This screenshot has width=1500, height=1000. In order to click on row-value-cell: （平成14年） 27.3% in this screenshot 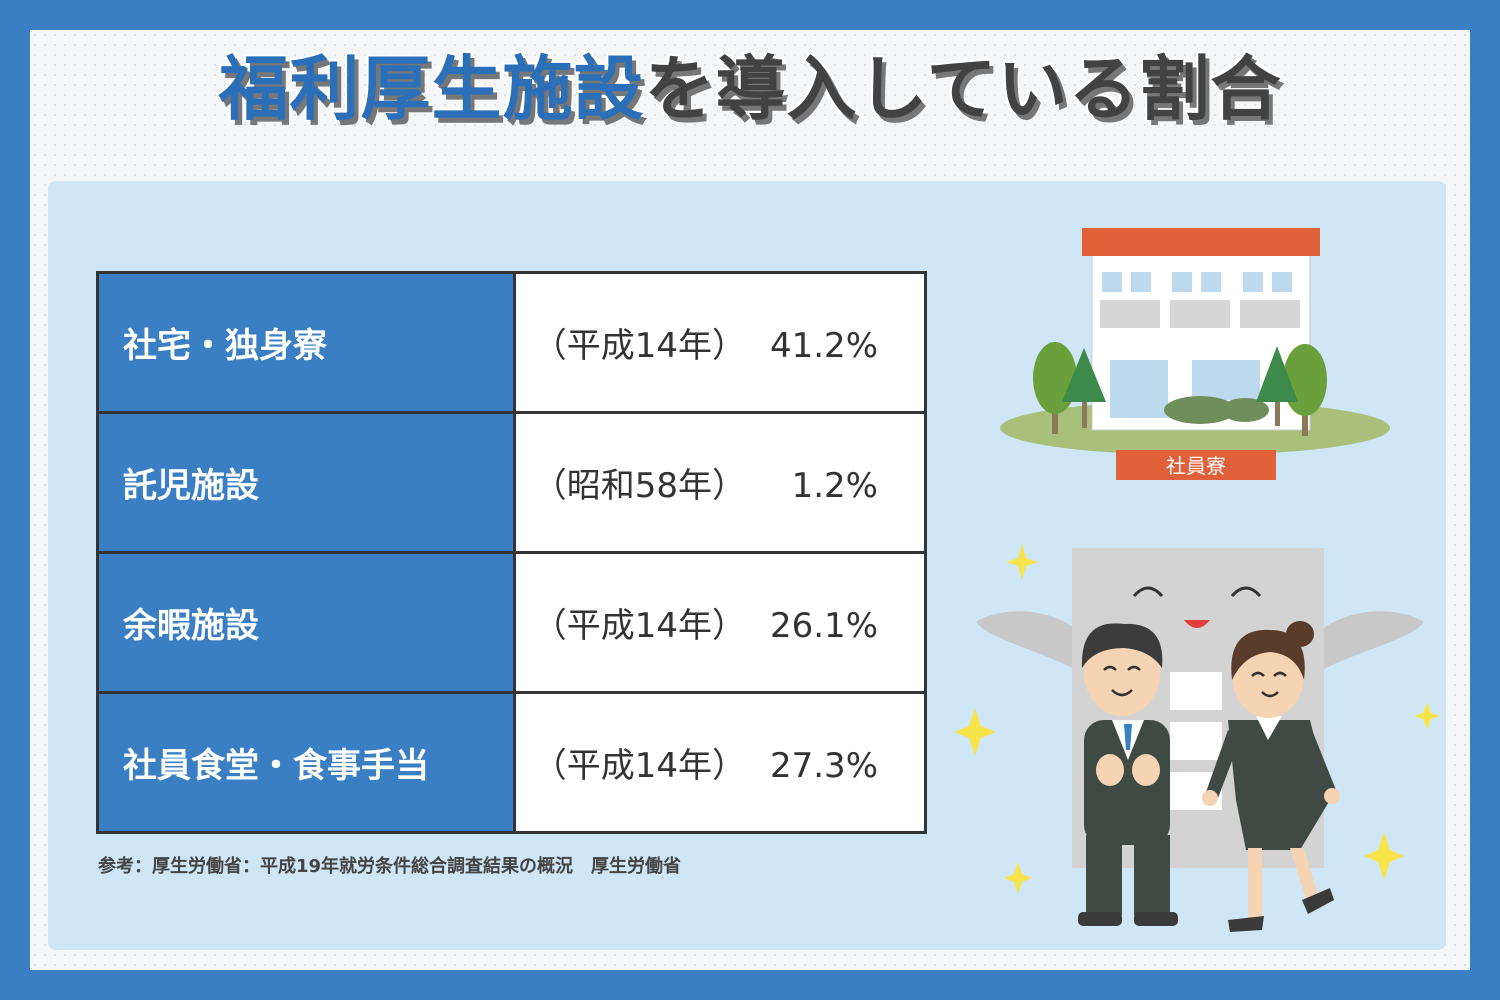, I will do `click(720, 762)`.